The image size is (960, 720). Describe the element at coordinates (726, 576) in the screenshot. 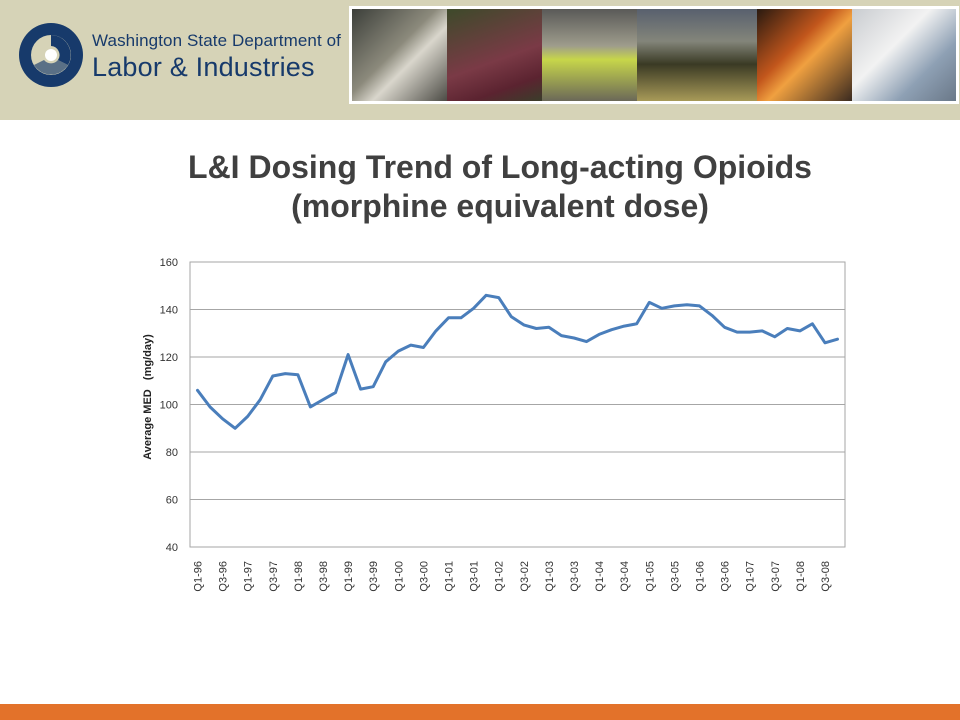

I see `x-tick-label: Q3-06` at that location.